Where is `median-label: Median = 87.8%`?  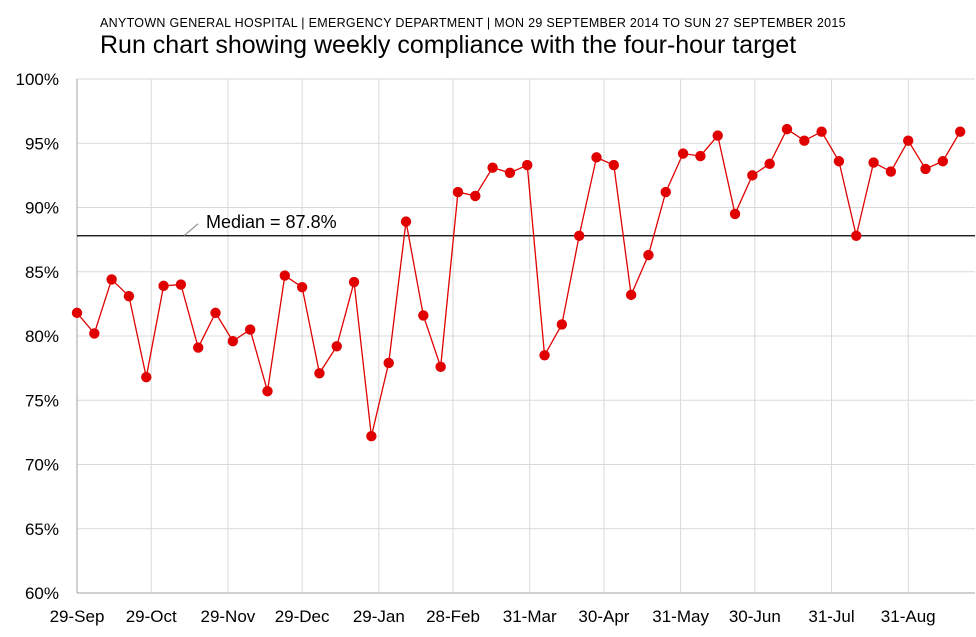 median-label: Median = 87.8% is located at coordinates (271, 222).